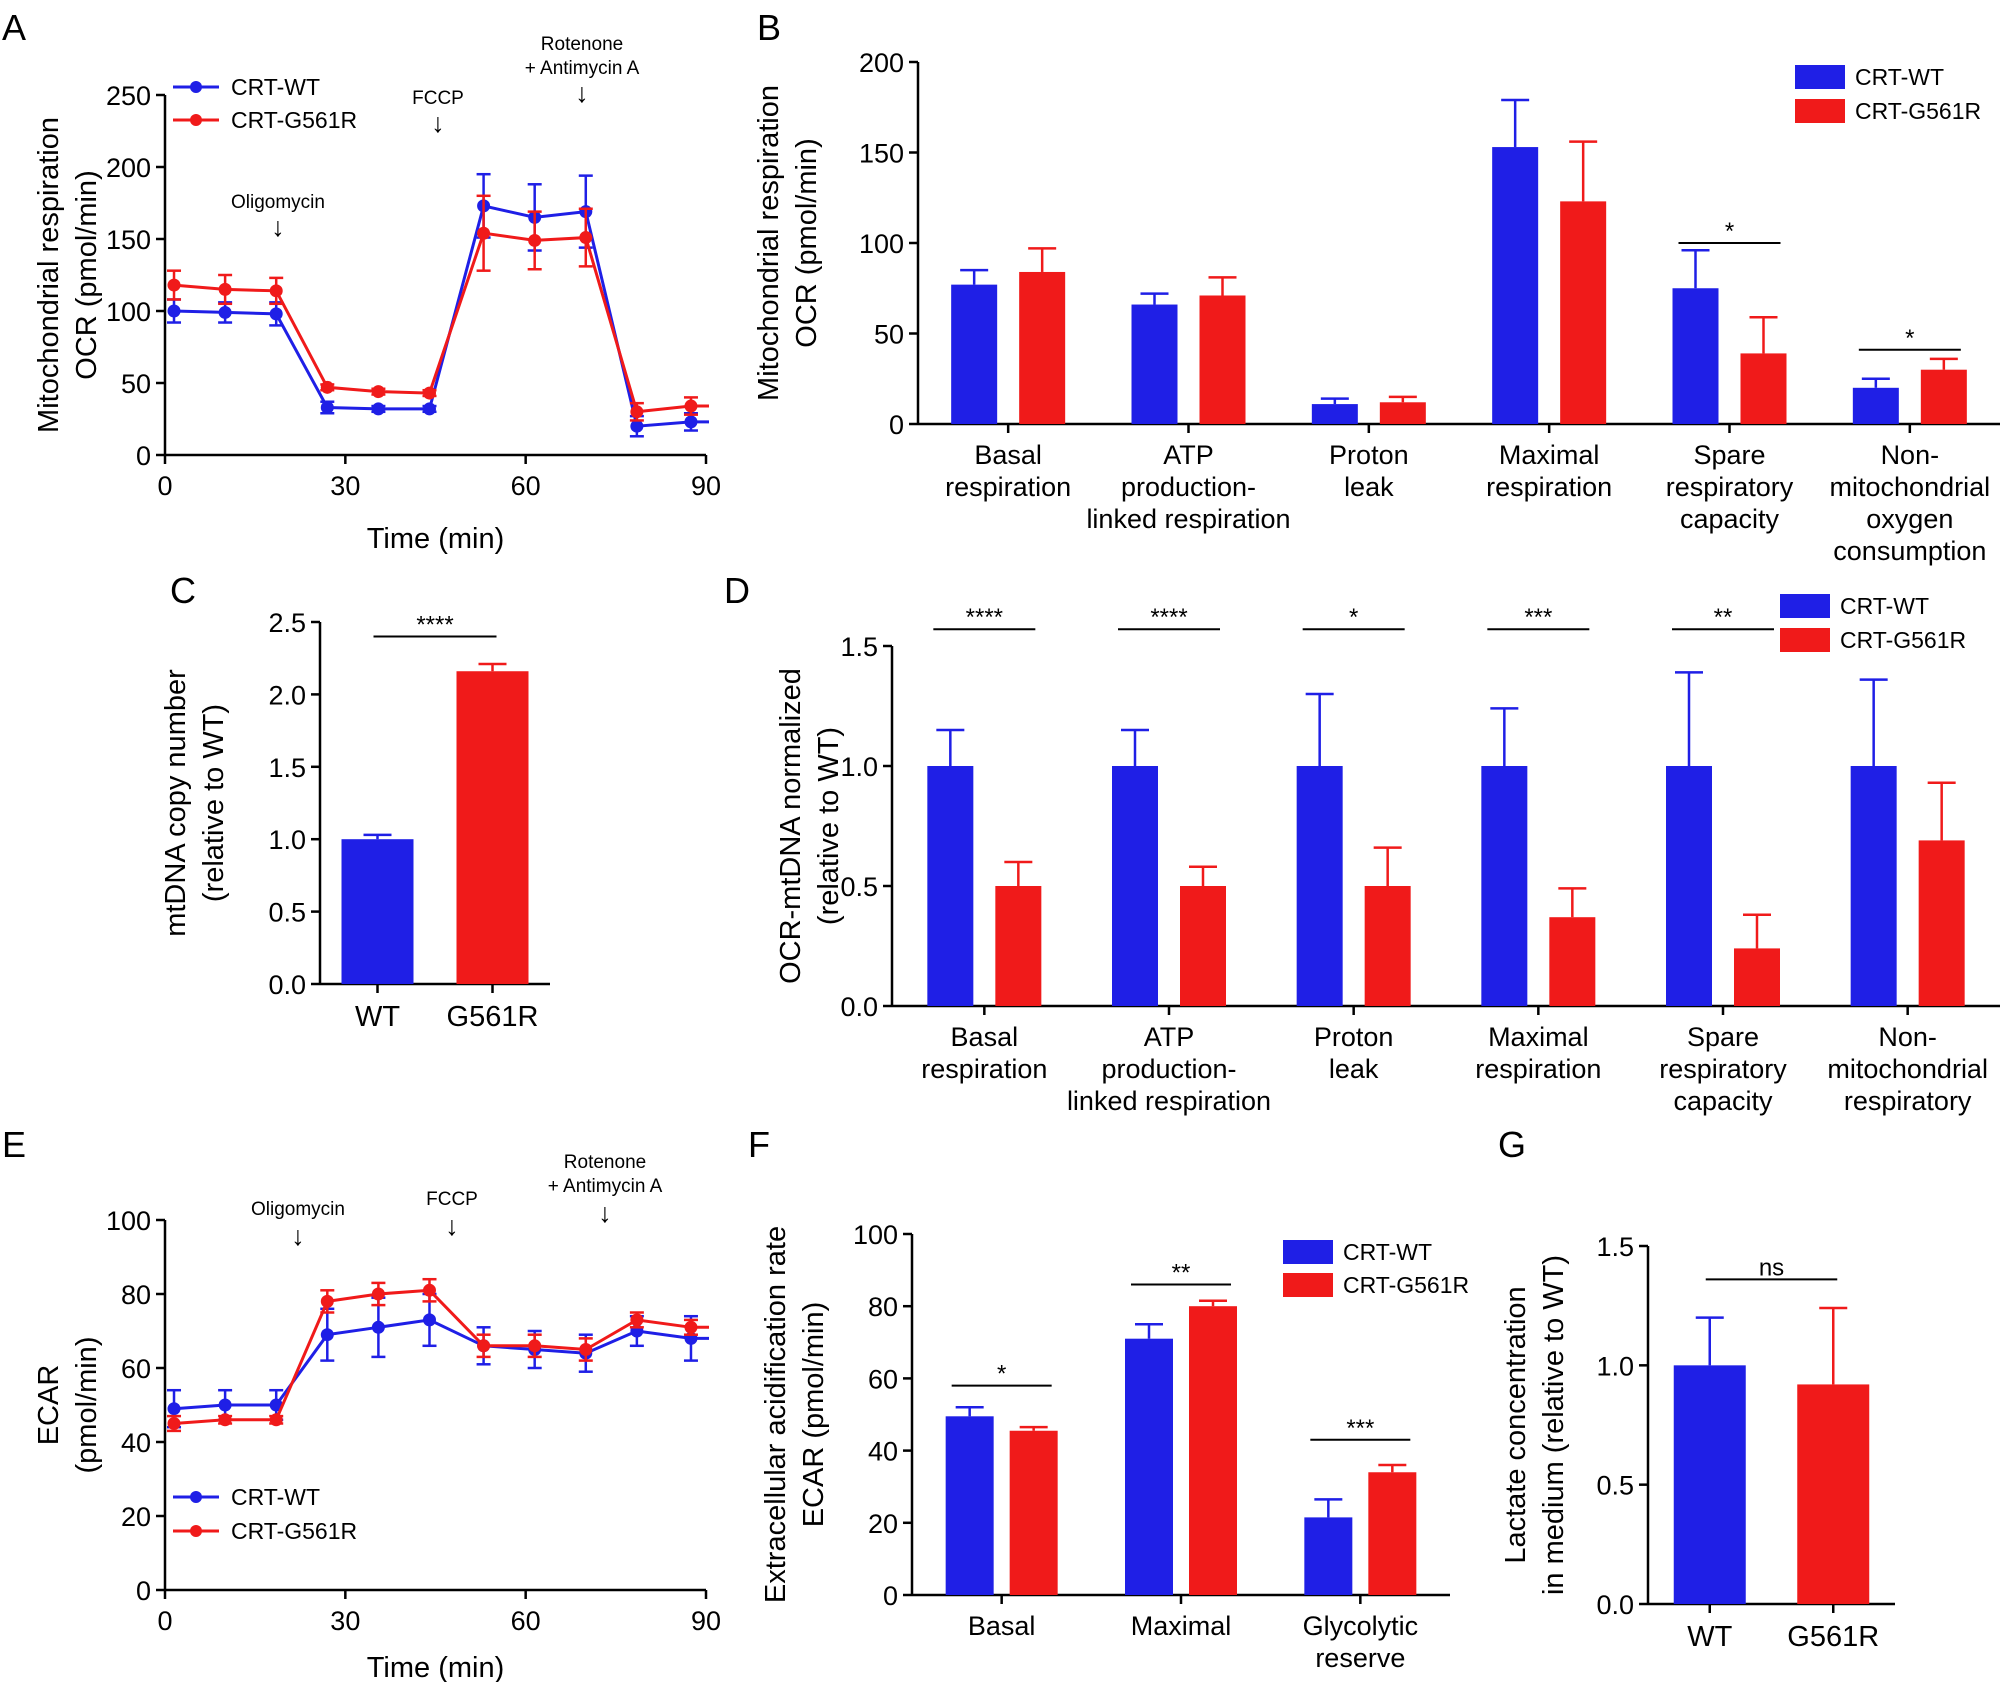 The height and width of the screenshot is (1682, 2008). Describe the element at coordinates (859, 887) in the screenshot. I see `y-tick-label: 0.5` at that location.